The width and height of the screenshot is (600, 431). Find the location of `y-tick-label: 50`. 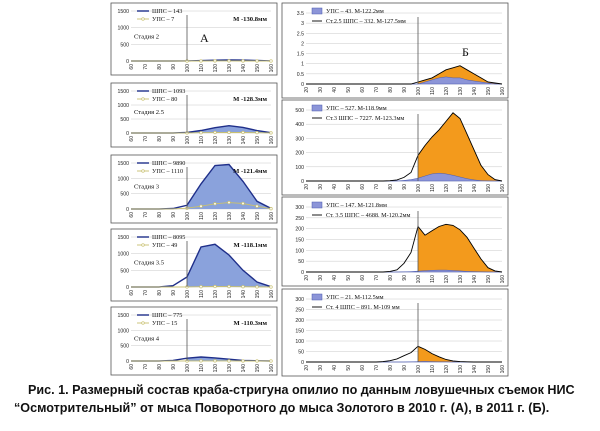

y-tick-label: 50 is located at coordinates (301, 262).